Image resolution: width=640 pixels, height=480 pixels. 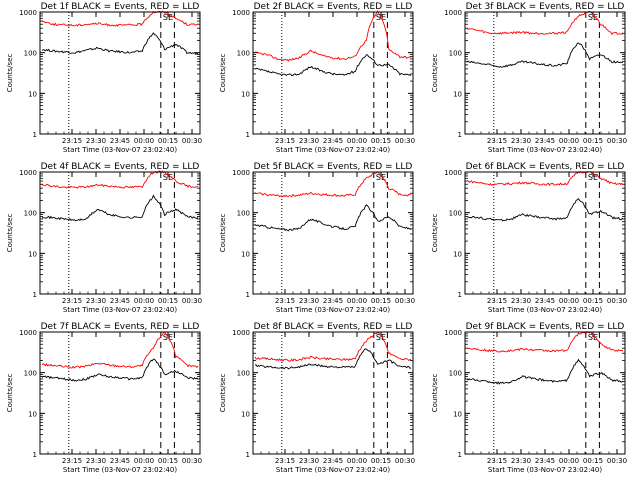 I want to click on panel-title: Det 7f BLACK = Events, RED = LLD, so click(x=120, y=327).